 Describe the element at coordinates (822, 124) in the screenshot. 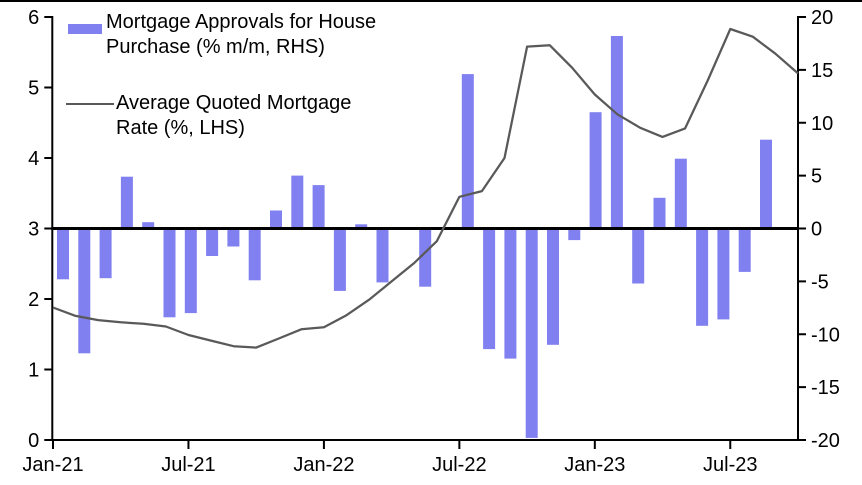

I see `right-axis-label-10: 10` at that location.